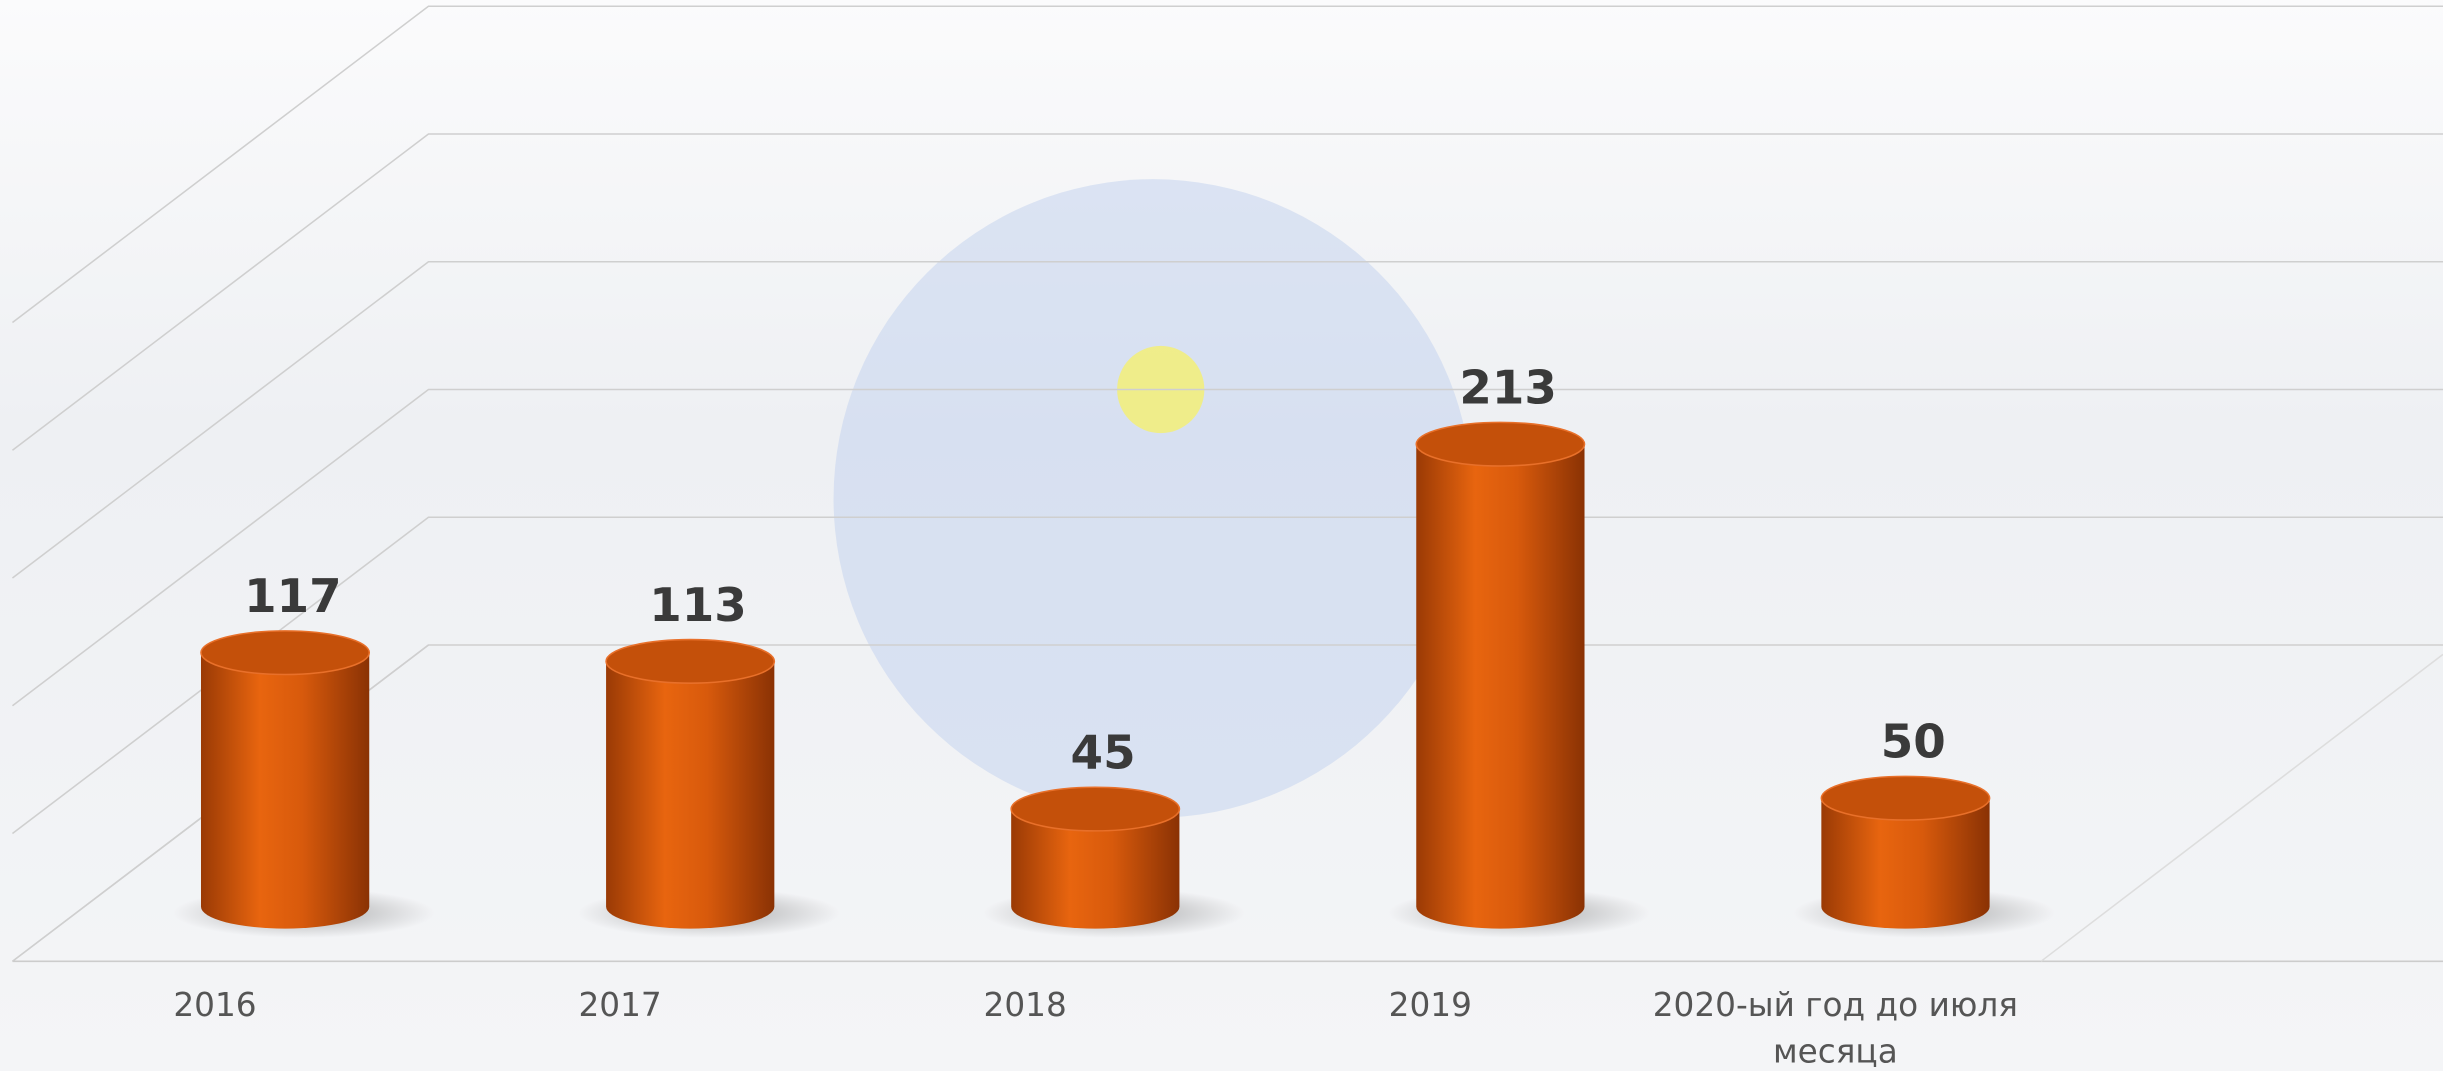  Describe the element at coordinates (293, 597) in the screenshot. I see `value-label: 117` at that location.